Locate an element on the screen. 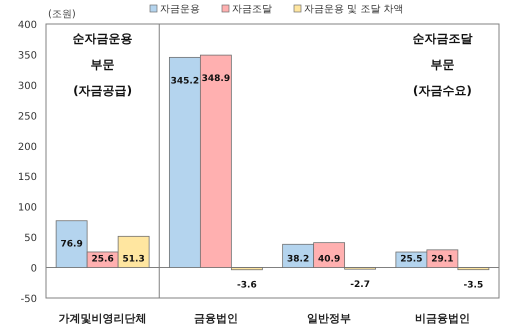  y-tick-label: 300 is located at coordinates (27, 86).